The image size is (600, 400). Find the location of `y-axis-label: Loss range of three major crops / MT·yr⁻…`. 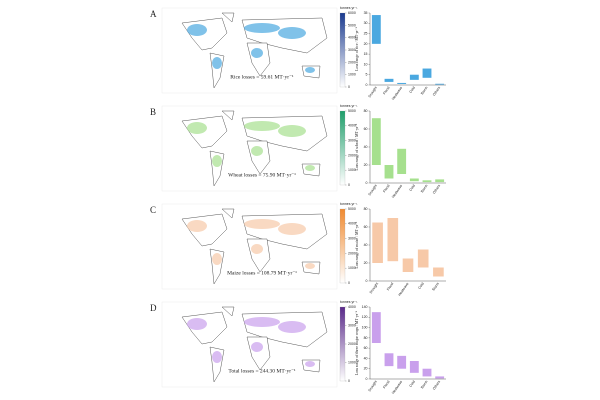

y-axis-label: Loss range of three major crops / MT·yr⁻… is located at coordinates (357, 343).